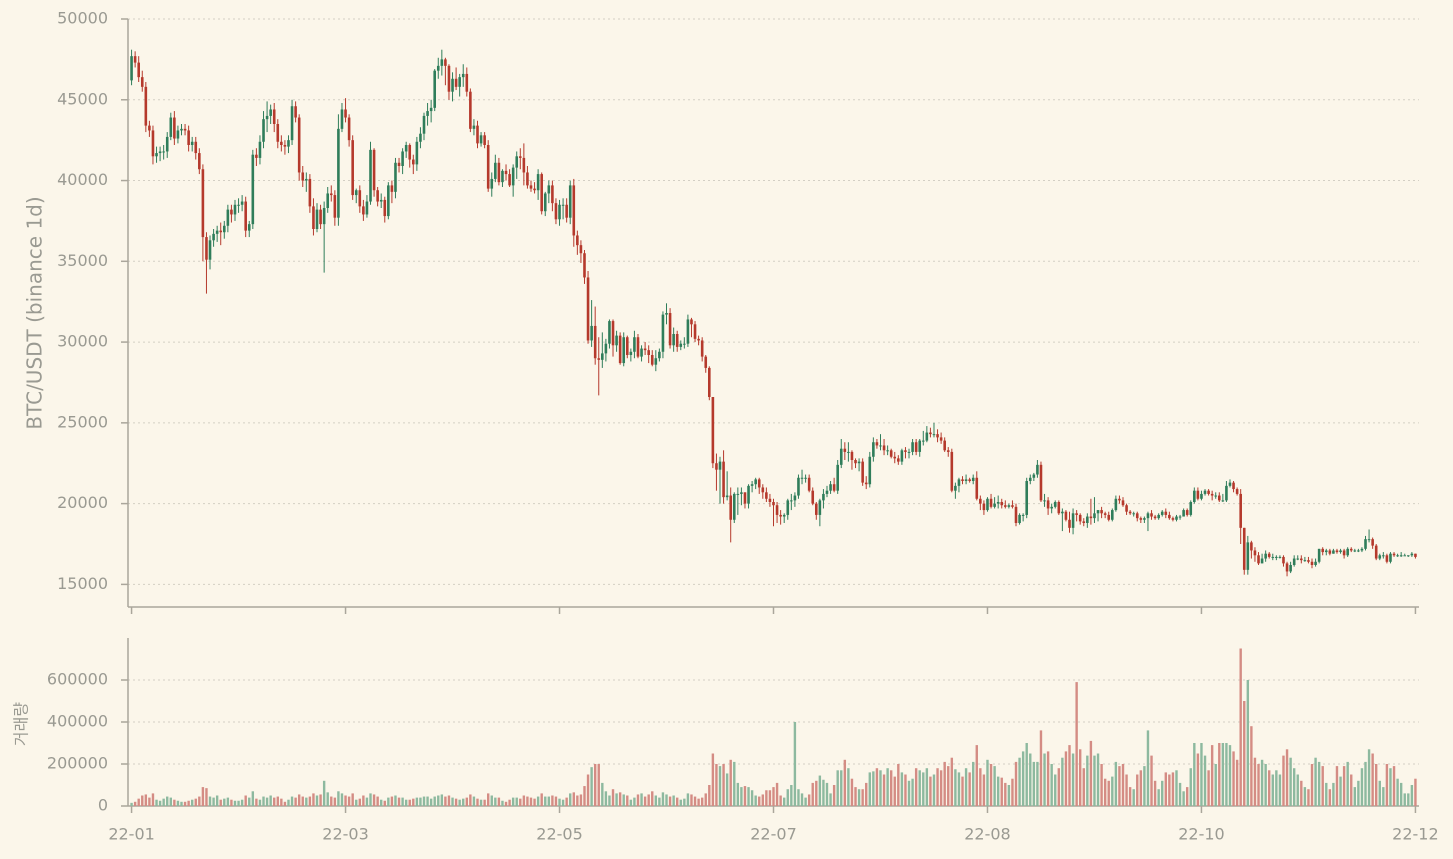  I want to click on y-tick-label: 45000, so click(82, 98).